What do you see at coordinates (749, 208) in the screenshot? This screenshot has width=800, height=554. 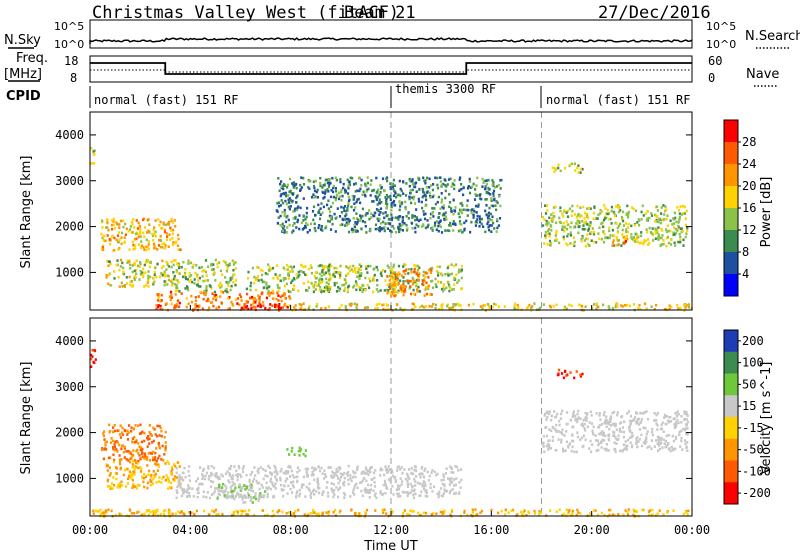 I see `colorbar-tick-label: 16` at bounding box center [749, 208].